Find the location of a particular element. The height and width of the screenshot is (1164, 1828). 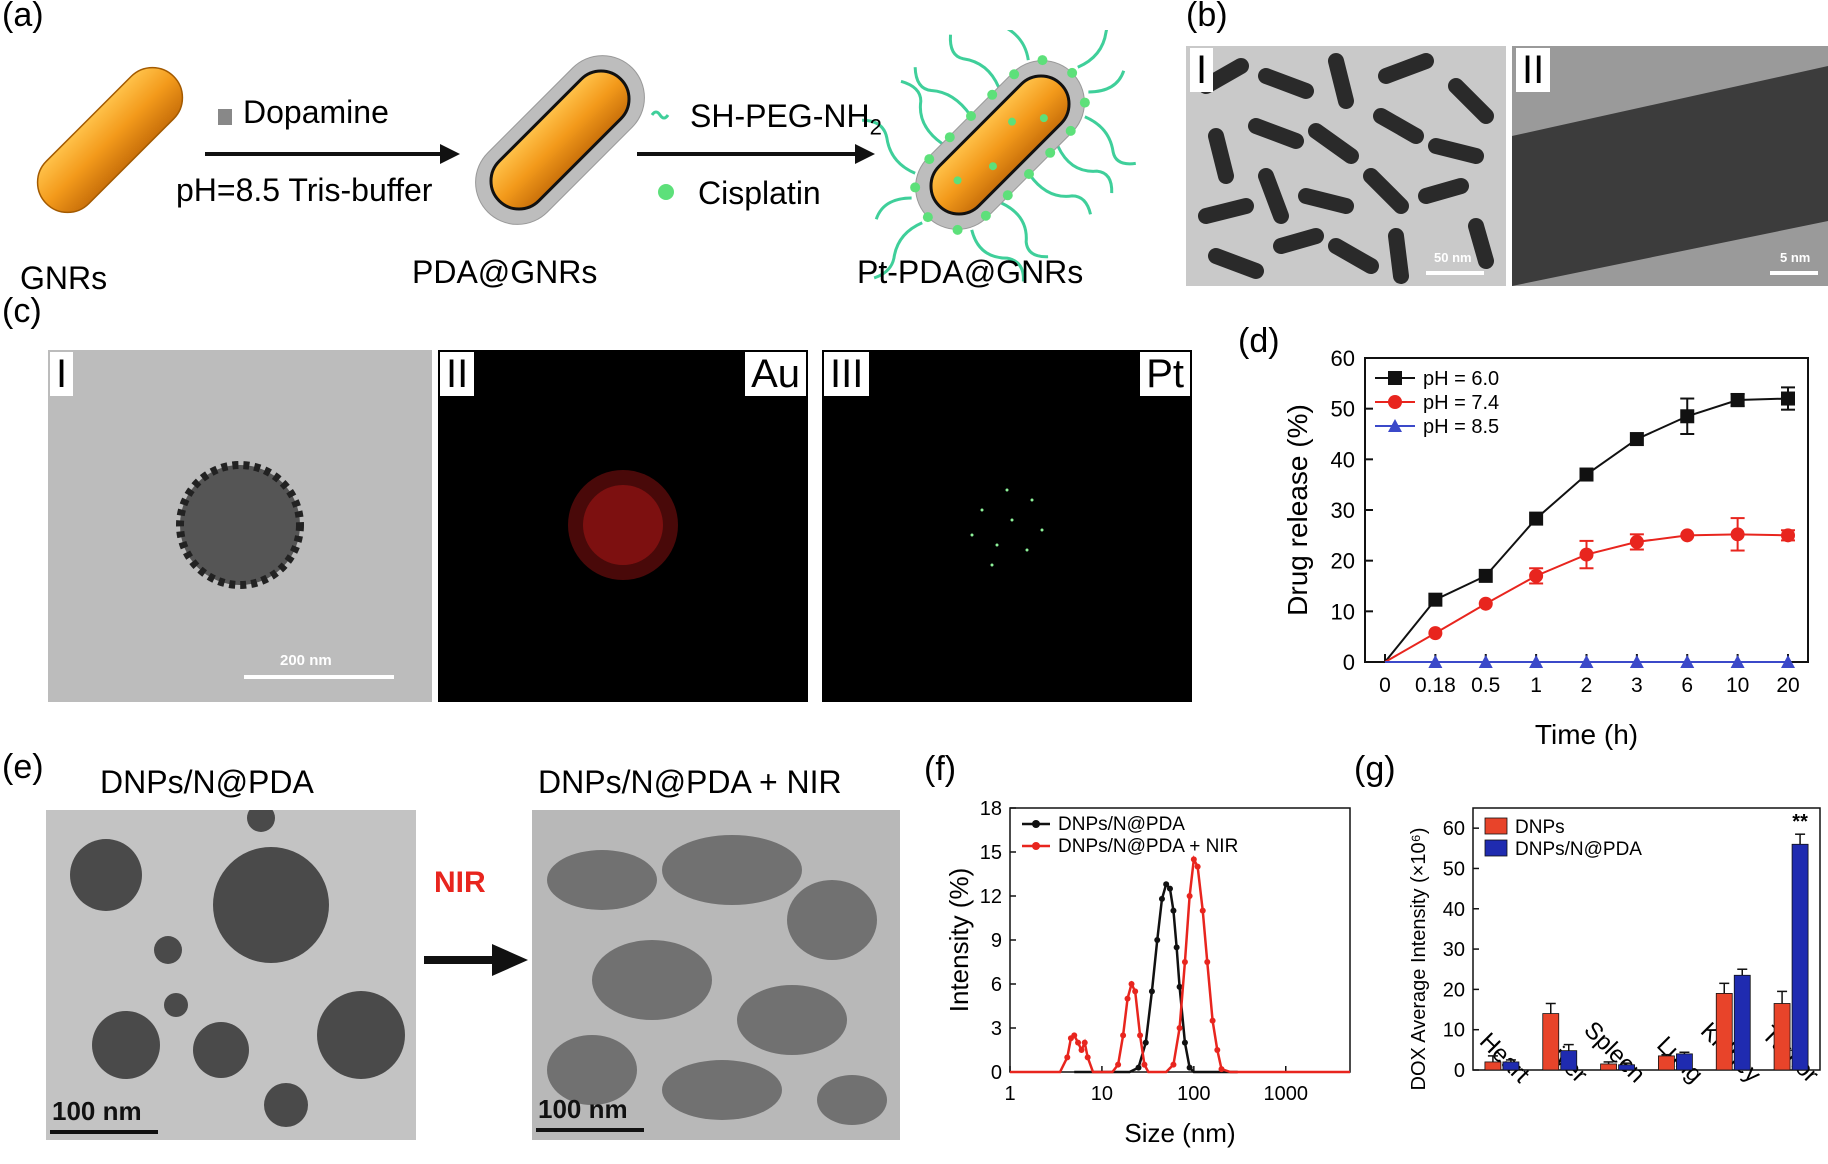

x-tick-label: 2 is located at coordinates (1587, 685).